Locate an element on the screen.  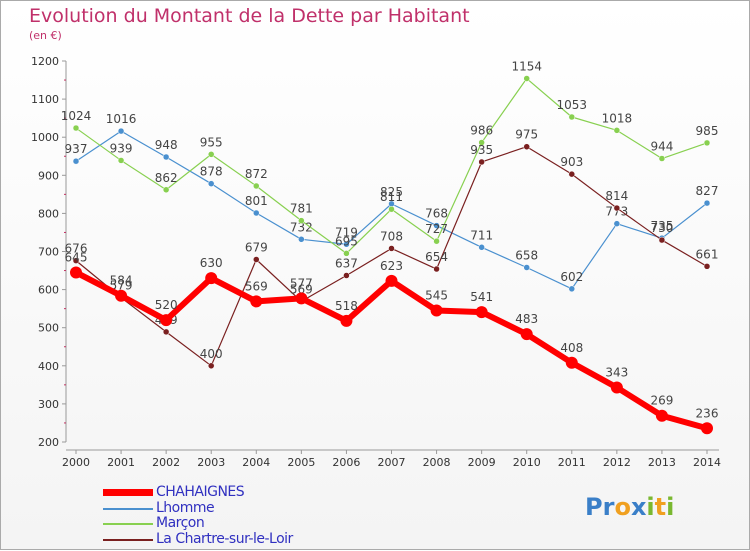
data-label-chahaignes: 483 is located at coordinates (526, 319).